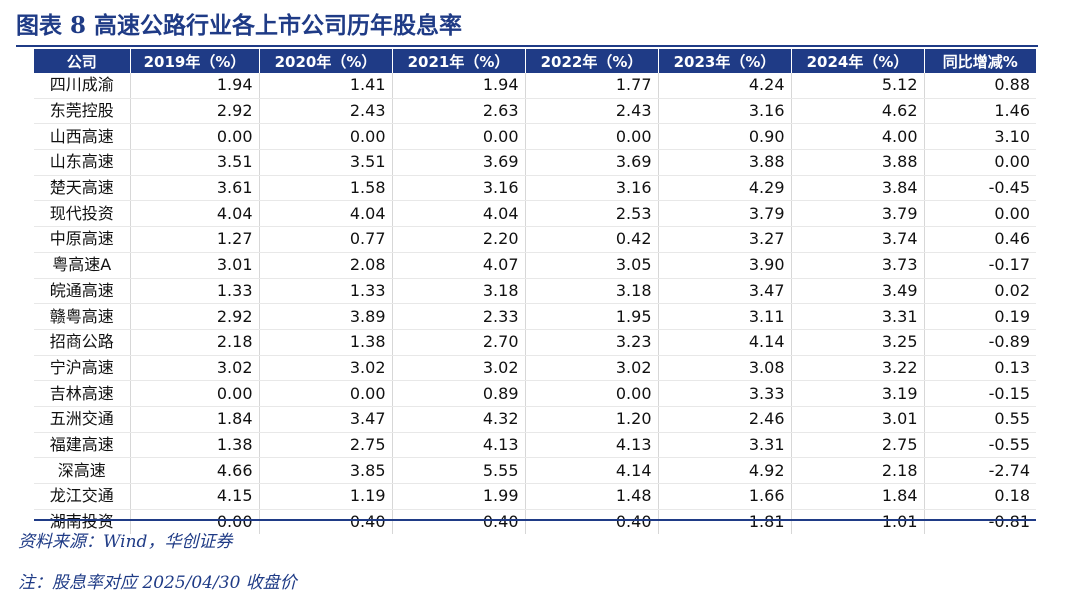 This screenshot has width=1080, height=611. Describe the element at coordinates (459, 239) in the screenshot. I see `value-cell: 2.20` at that location.